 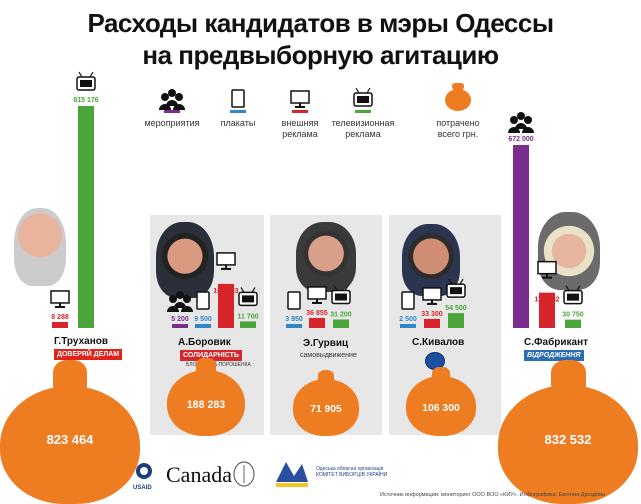 I want to click on total-label-1: 188 283, so click(x=206, y=405).